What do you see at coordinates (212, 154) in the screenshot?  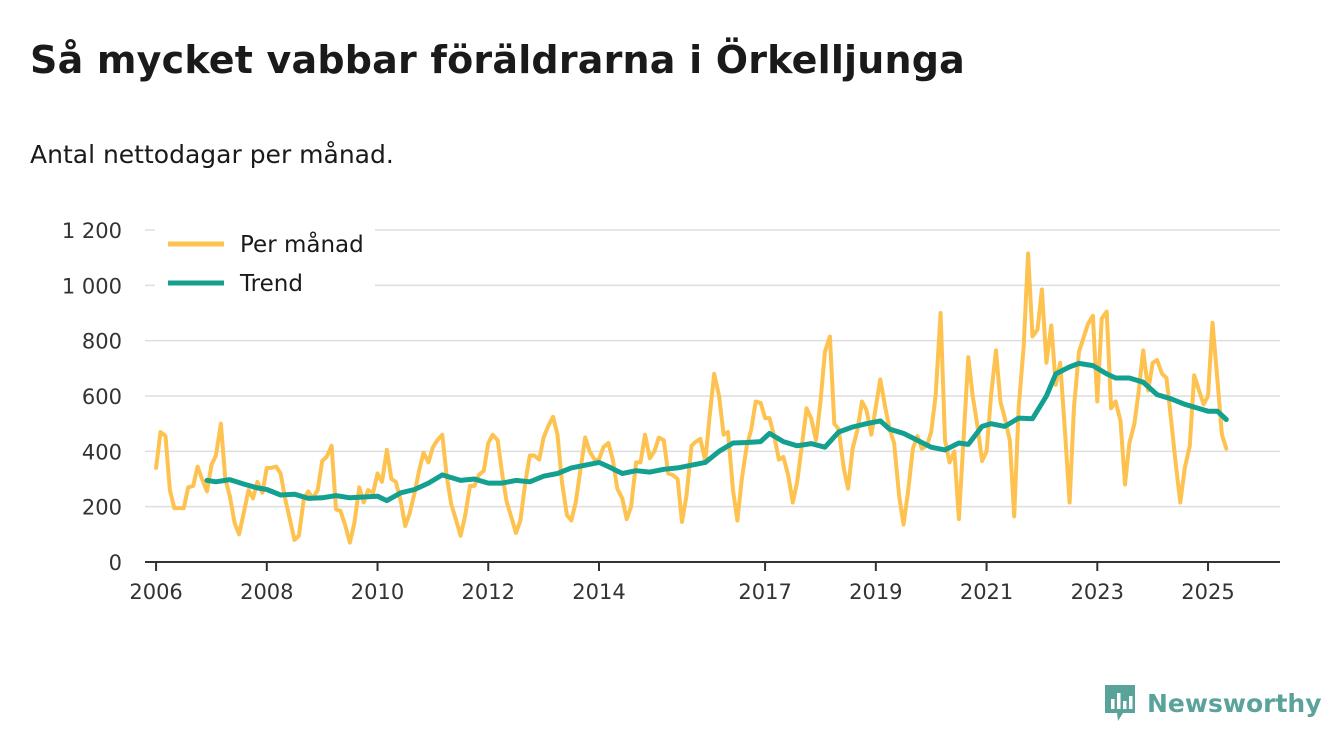 I see `chart-subtitle: Antal nettodagar per månad.` at bounding box center [212, 154].